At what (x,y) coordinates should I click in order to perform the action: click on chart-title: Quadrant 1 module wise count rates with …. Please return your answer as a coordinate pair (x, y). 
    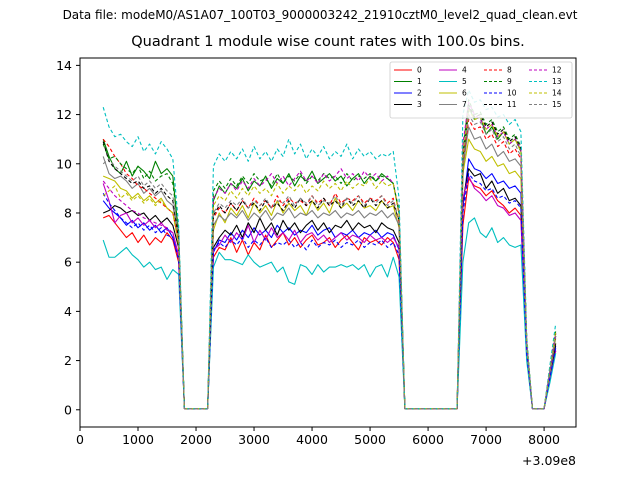
    Looking at the image, I should click on (328, 42).